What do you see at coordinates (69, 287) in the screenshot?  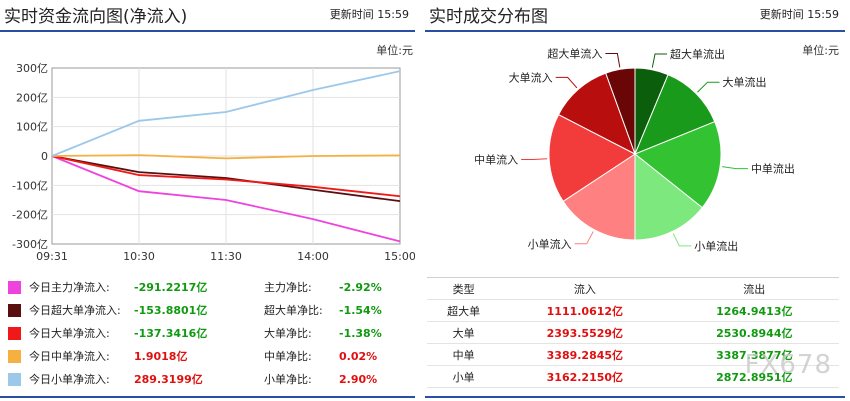 I see `legend-label: 今日主力净流入:` at bounding box center [69, 287].